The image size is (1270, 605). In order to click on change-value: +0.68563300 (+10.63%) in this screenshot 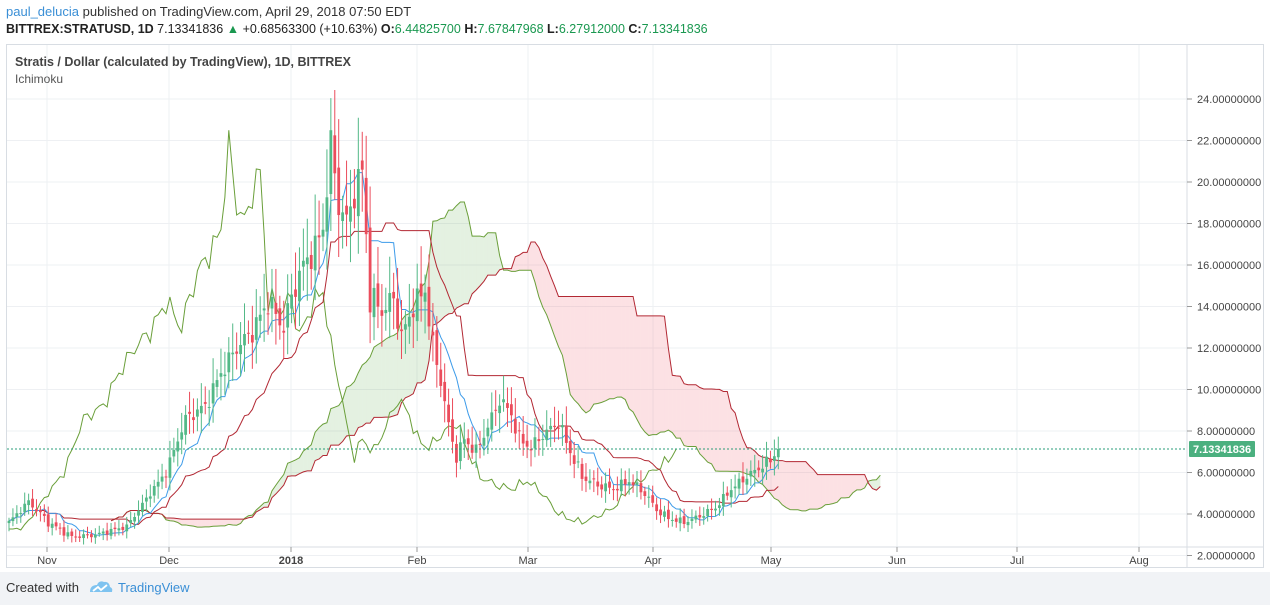, I will do `click(310, 29)`.